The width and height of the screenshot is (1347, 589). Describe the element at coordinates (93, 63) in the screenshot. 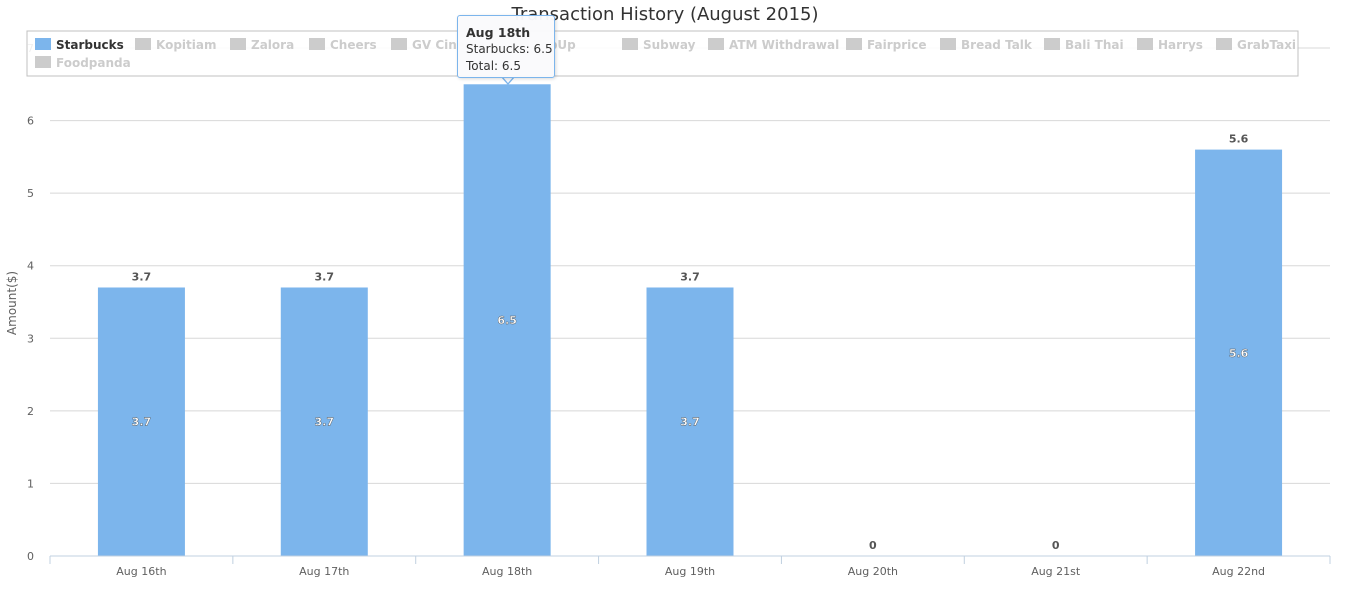

I see `legend-item-label: Foodpanda` at that location.